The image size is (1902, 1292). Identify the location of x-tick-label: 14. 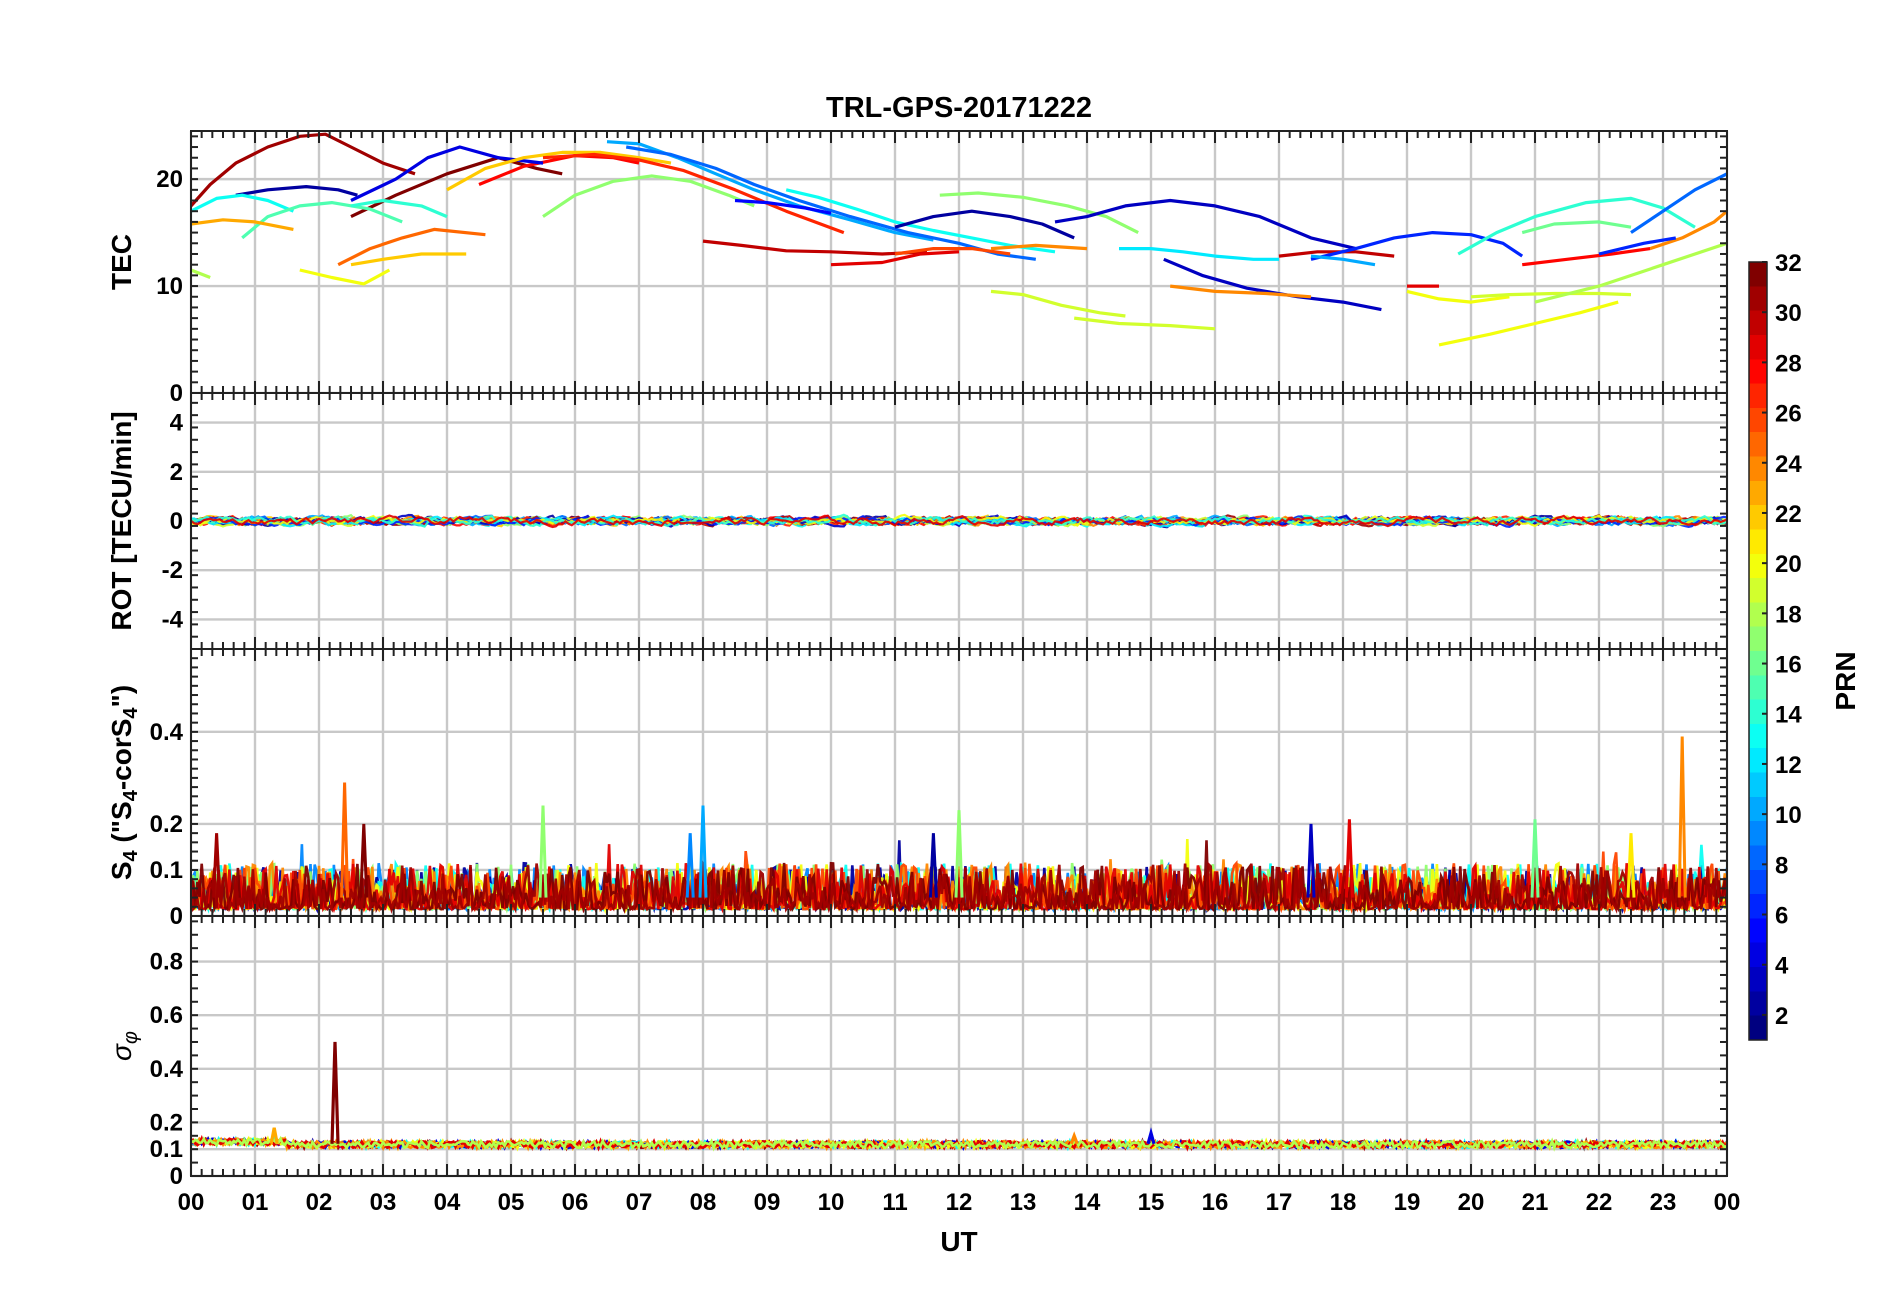
(1087, 1202).